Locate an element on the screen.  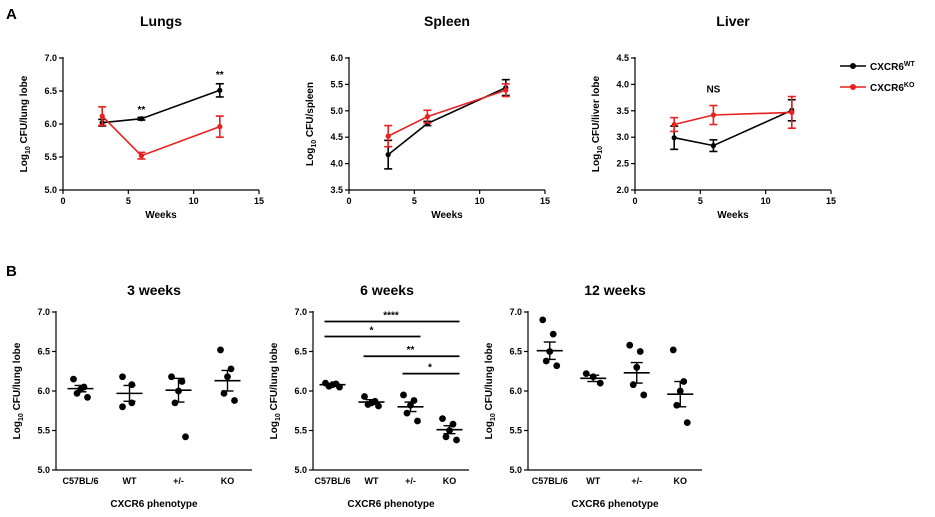
12-weeks-y-label-sub: 10 is located at coordinates (493, 417).